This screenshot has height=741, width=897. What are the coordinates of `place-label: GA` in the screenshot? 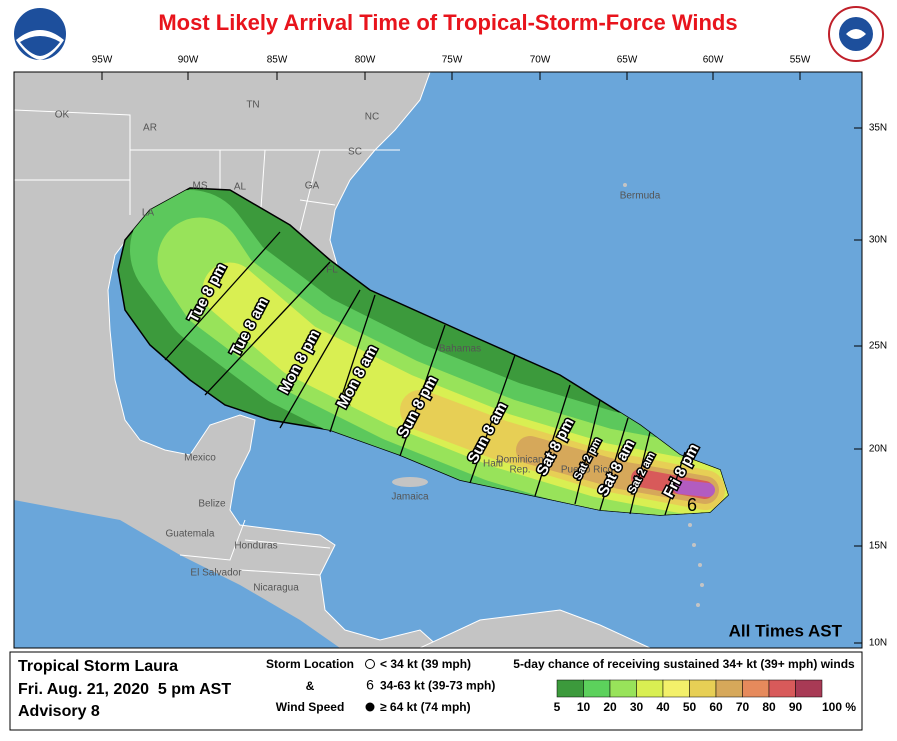 It's located at (312, 186).